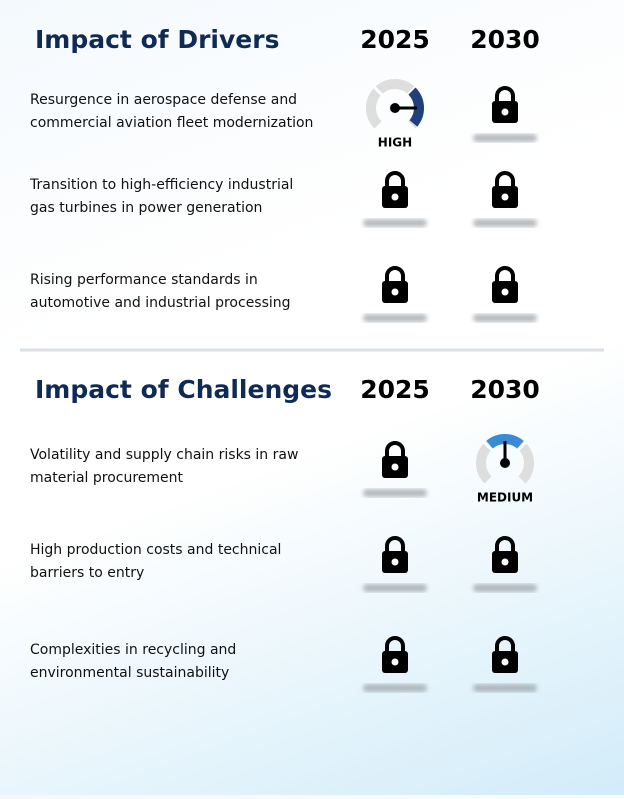 This screenshot has width=624, height=799. What do you see at coordinates (157, 39) in the screenshot?
I see `section-title: Impact of Drivers` at bounding box center [157, 39].